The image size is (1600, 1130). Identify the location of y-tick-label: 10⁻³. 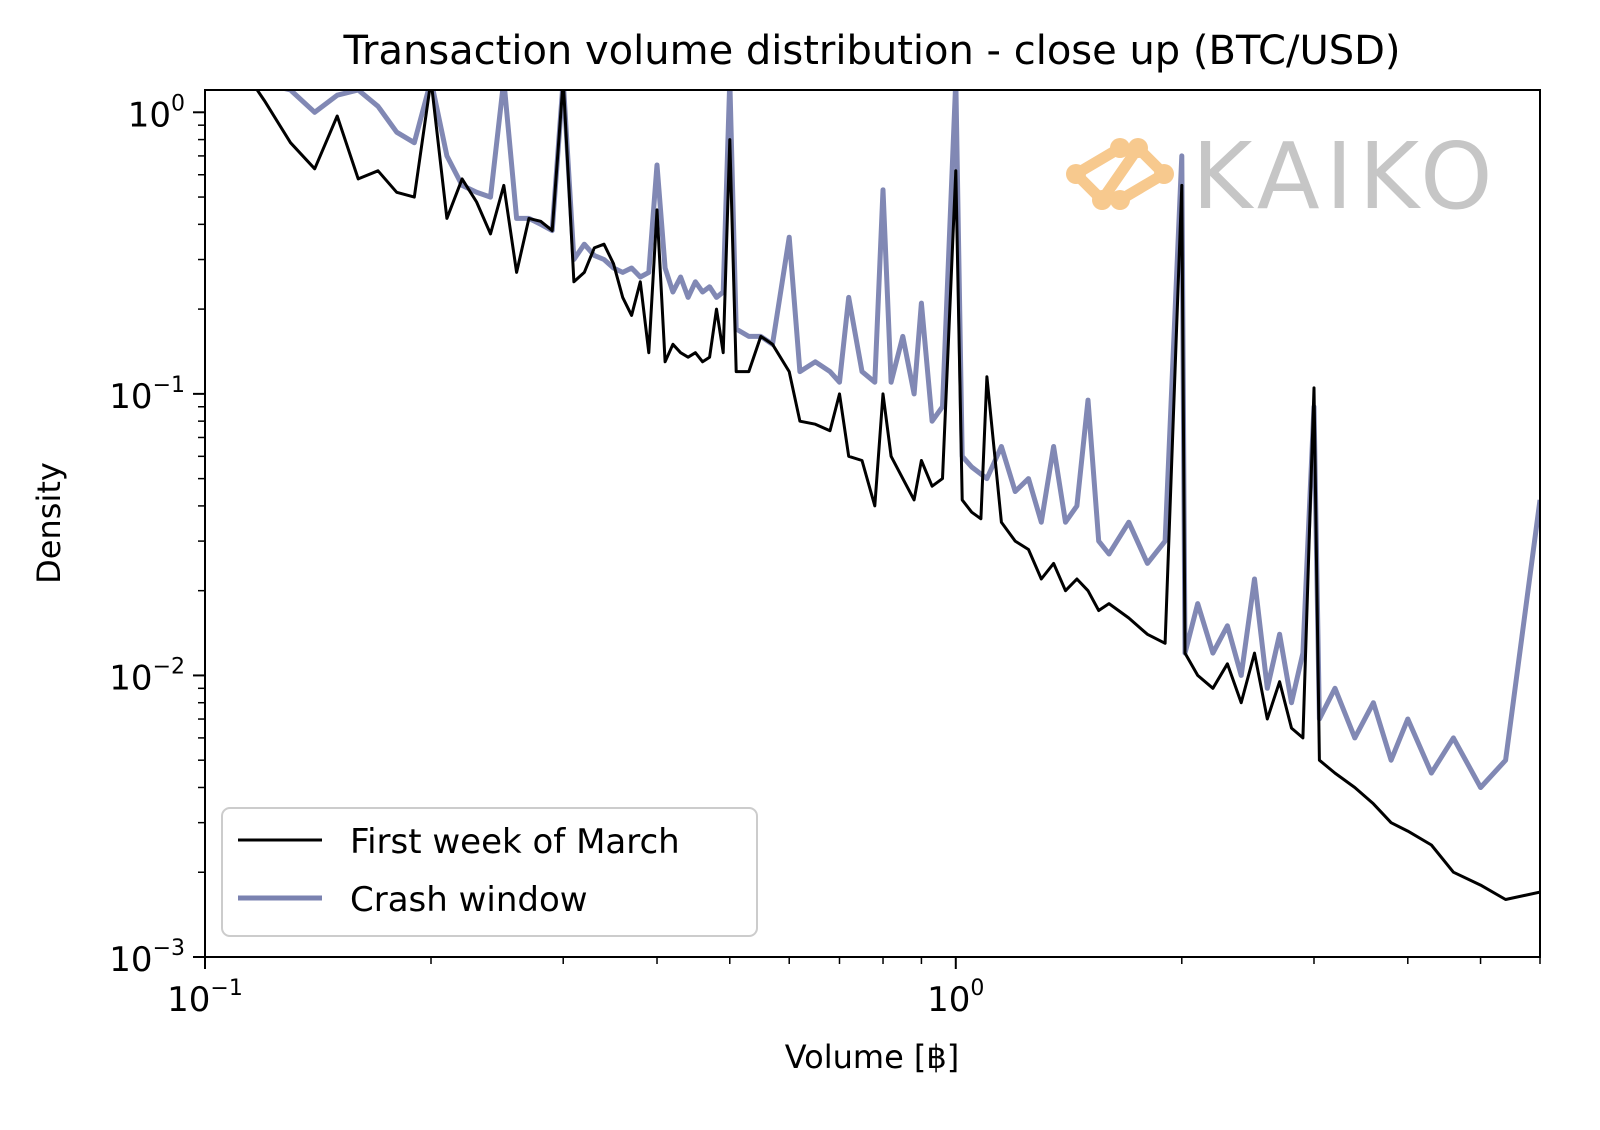
(147, 958).